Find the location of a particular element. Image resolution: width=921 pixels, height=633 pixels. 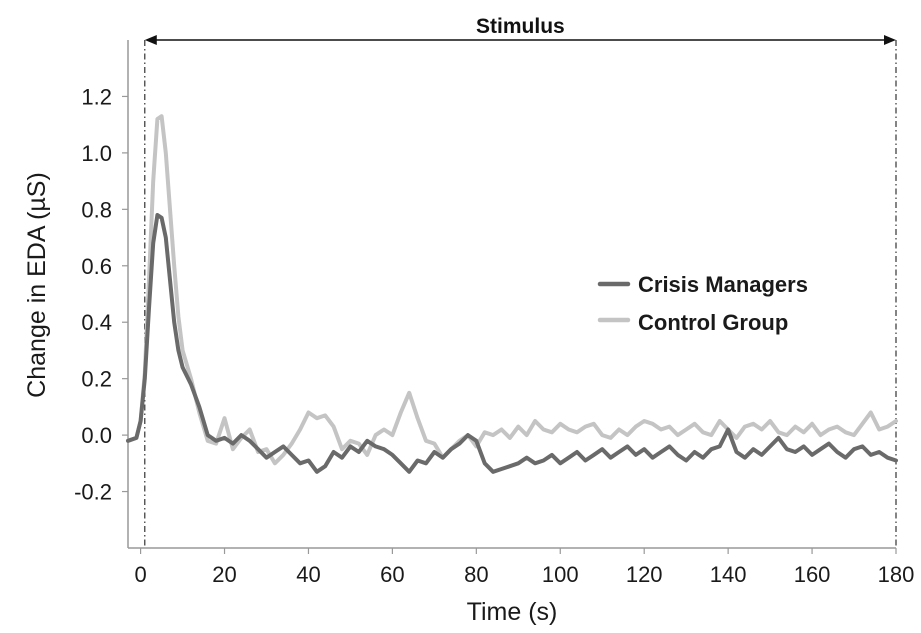

stimulus-label: Stimulus is located at coordinates (520, 26).